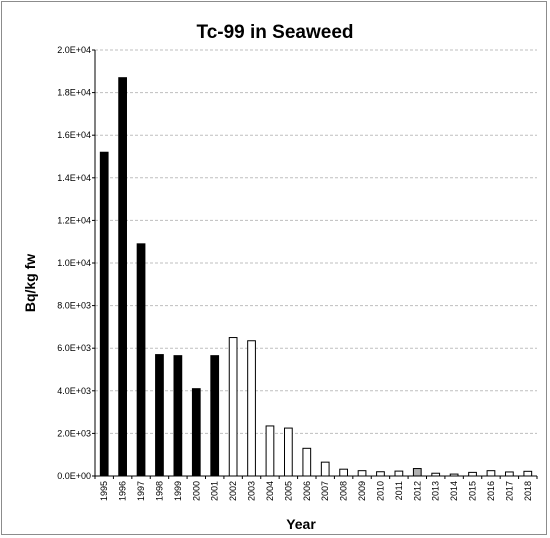 This screenshot has height=538, width=550. I want to click on x-tick-label: 2008, so click(344, 491).